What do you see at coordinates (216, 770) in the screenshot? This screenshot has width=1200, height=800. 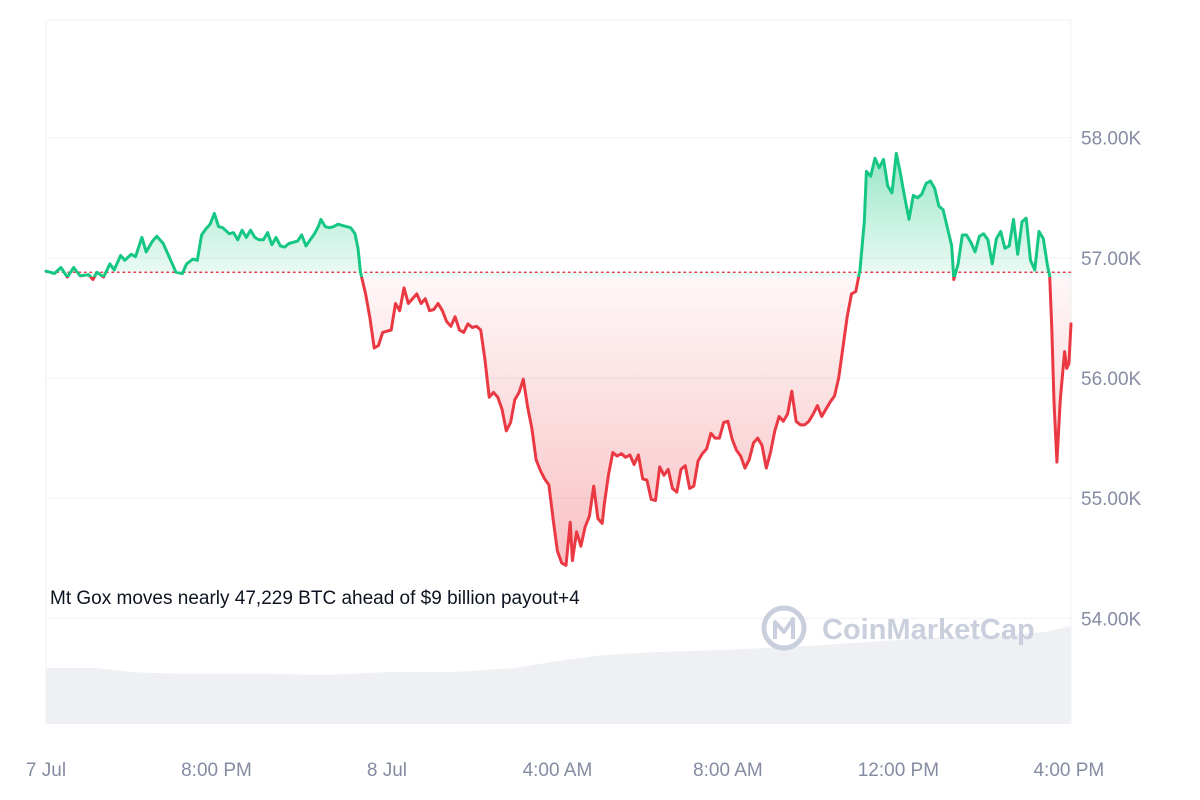 I see `x-tick-label: 8:00 PM` at bounding box center [216, 770].